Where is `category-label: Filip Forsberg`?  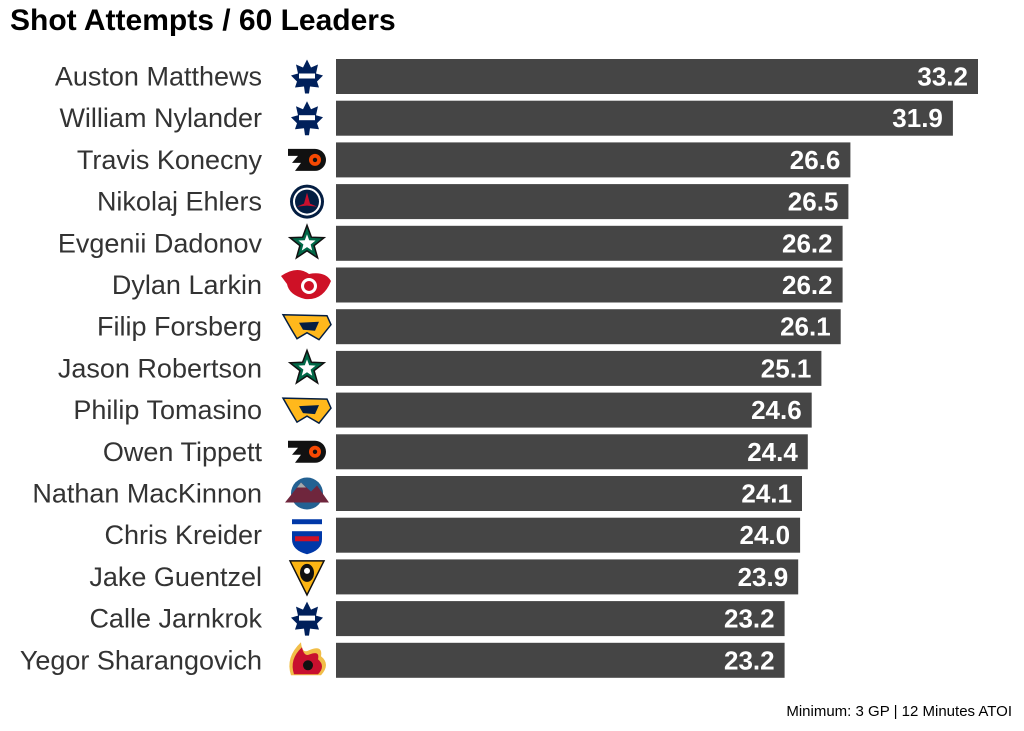 category-label: Filip Forsberg is located at coordinates (179, 327).